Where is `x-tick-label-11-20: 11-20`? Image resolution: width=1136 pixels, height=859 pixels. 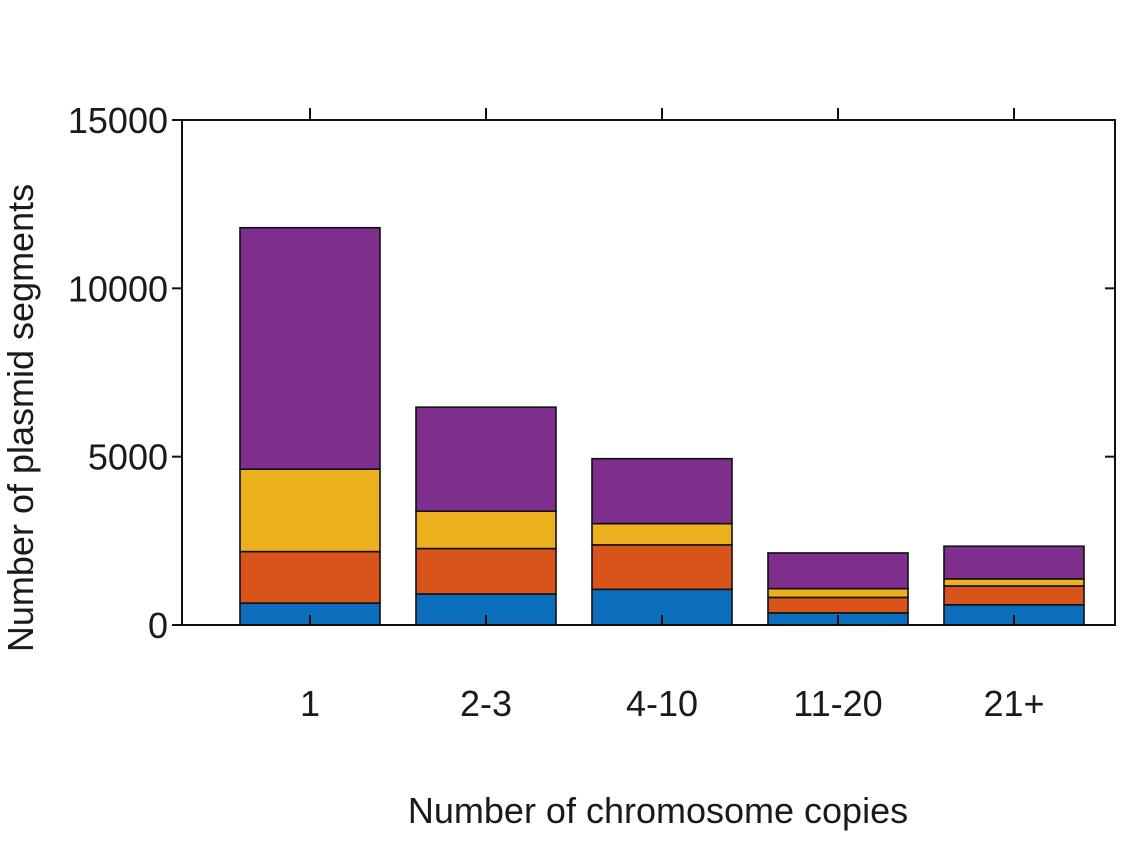 x-tick-label-11-20: 11-20 is located at coordinates (837, 703).